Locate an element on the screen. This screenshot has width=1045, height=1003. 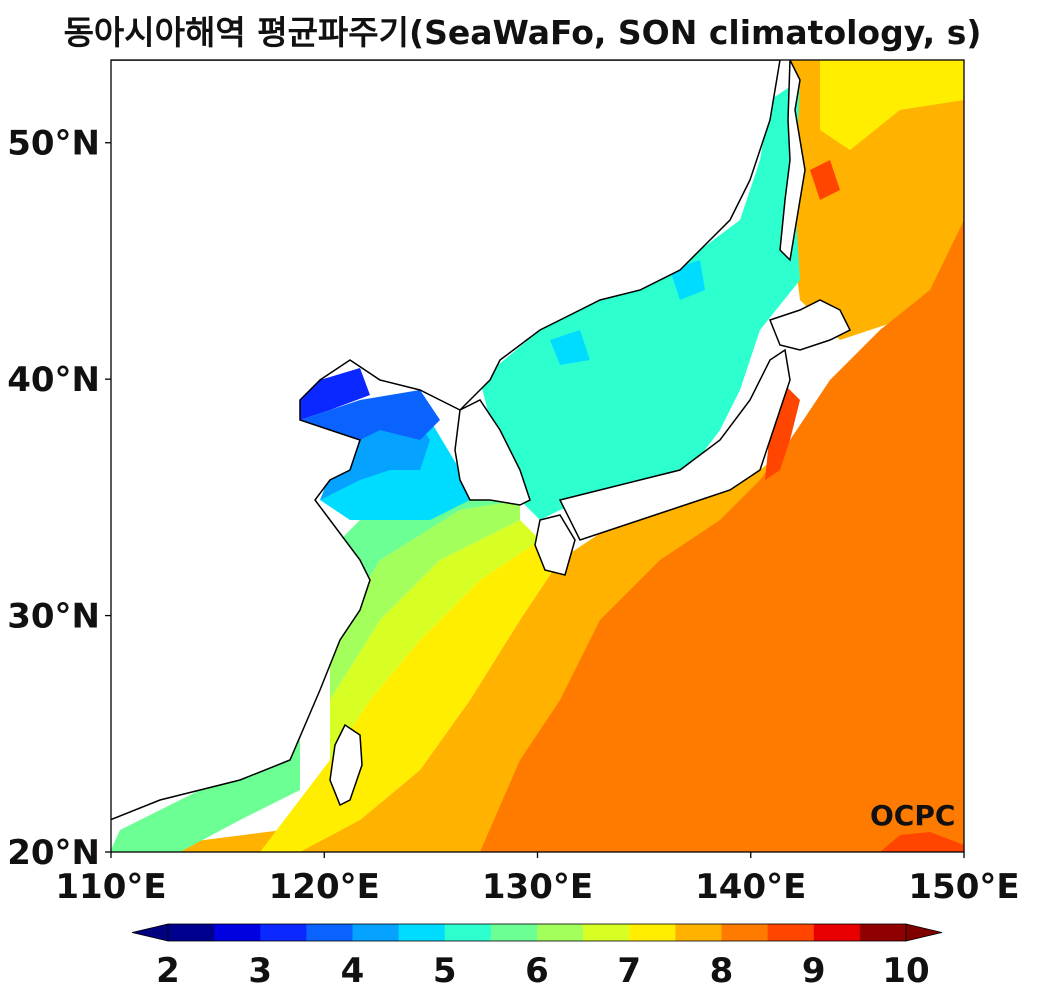
colorbar-label: 6 is located at coordinates (537, 971).